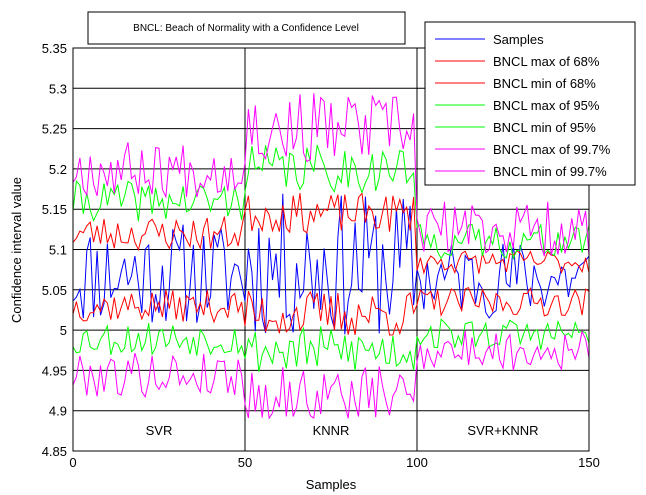 Image resolution: width=646 pixels, height=495 pixels. What do you see at coordinates (544, 127) in the screenshot?
I see `legend-label: BNCL min of 95%` at bounding box center [544, 127].